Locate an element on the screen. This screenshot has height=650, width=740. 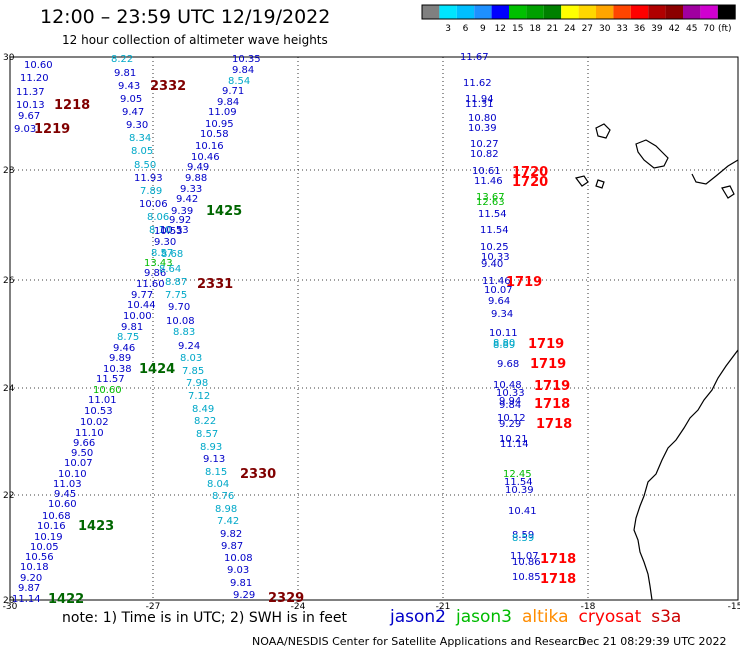
wave-height-value: 10.86 is located at coordinates (526, 562).